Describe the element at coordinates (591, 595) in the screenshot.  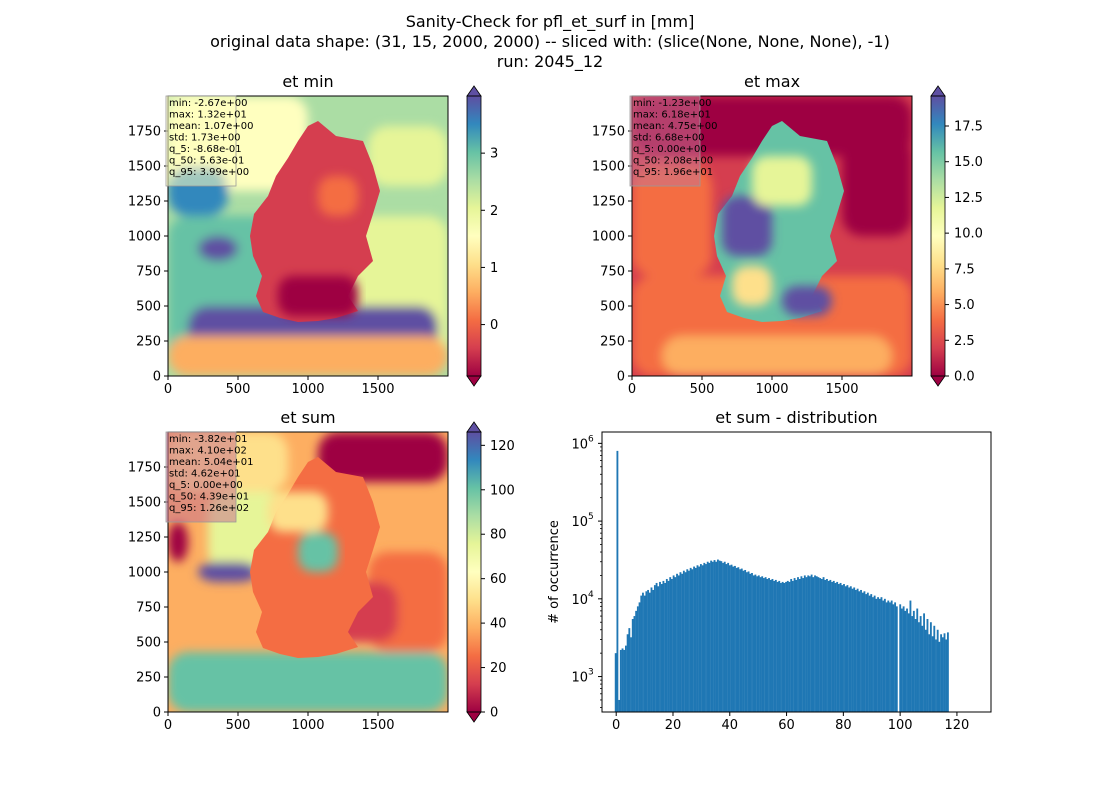
I see `y-tick-exponent: 4` at that location.